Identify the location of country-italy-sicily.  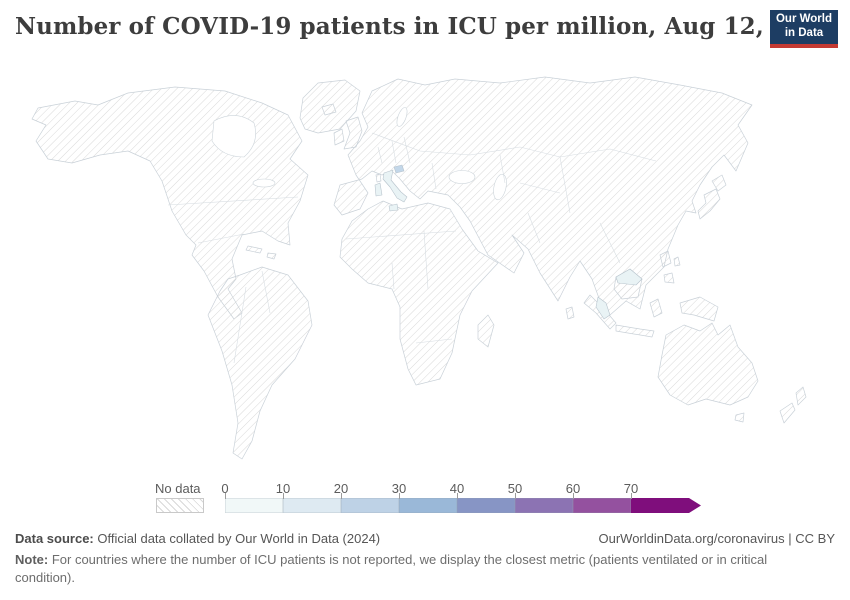
(393, 207).